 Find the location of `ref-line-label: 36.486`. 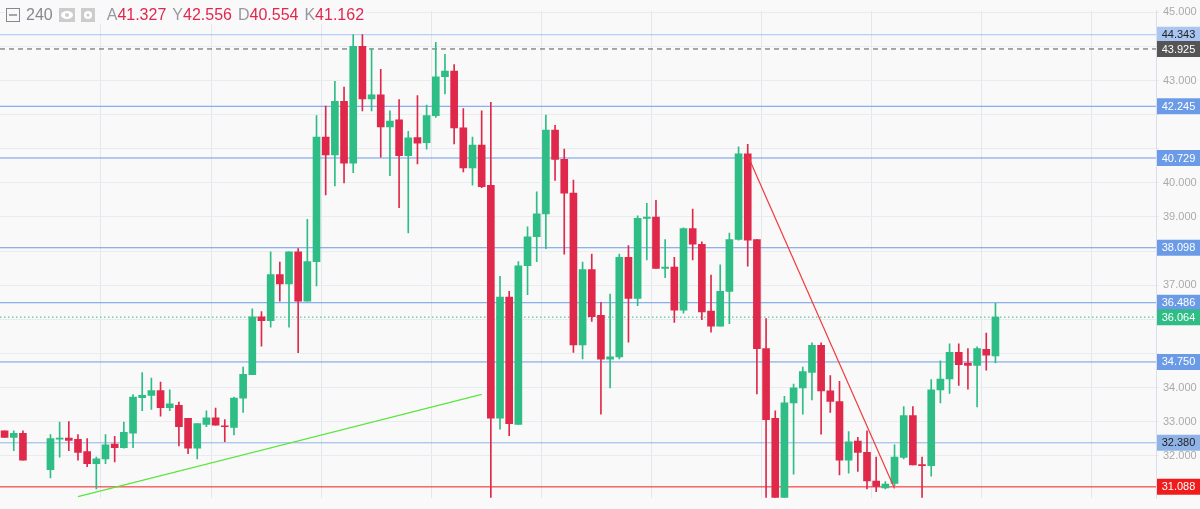

ref-line-label: 36.486 is located at coordinates (1178, 302).